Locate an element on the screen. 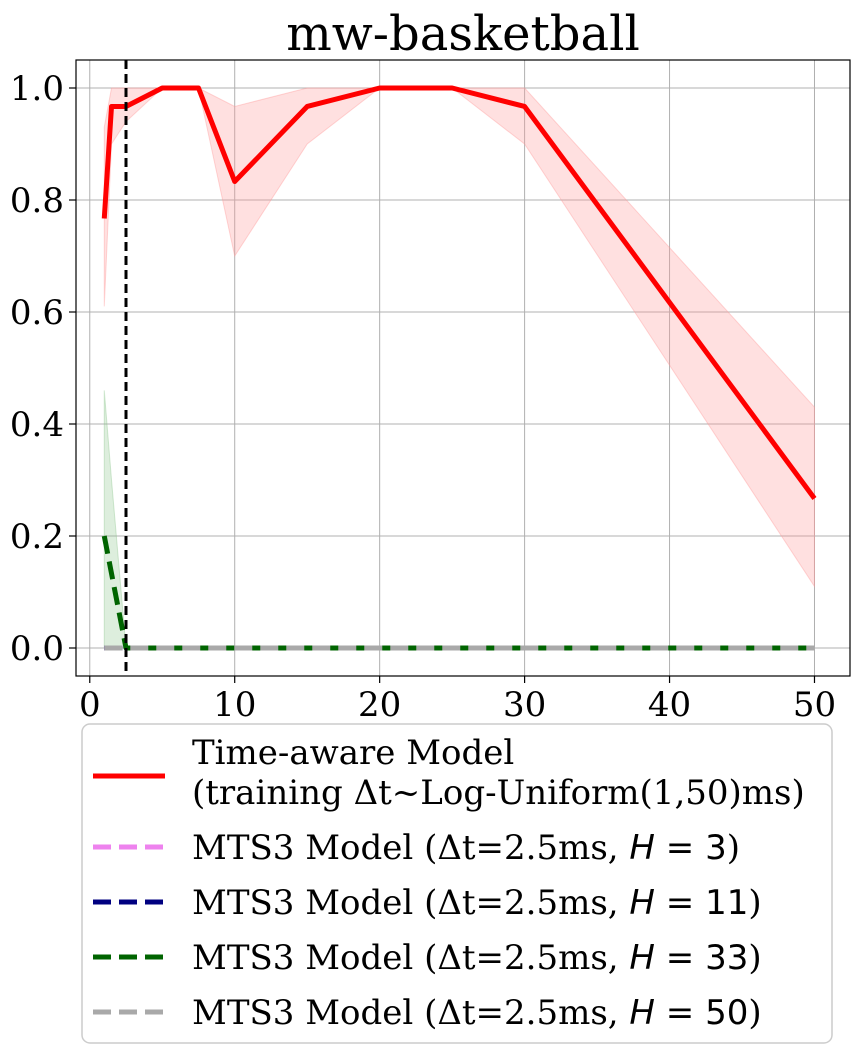  legend-label-mts3-h3: MTS3 Model (Δt=2.5ms, H = 3) is located at coordinates (466, 848).